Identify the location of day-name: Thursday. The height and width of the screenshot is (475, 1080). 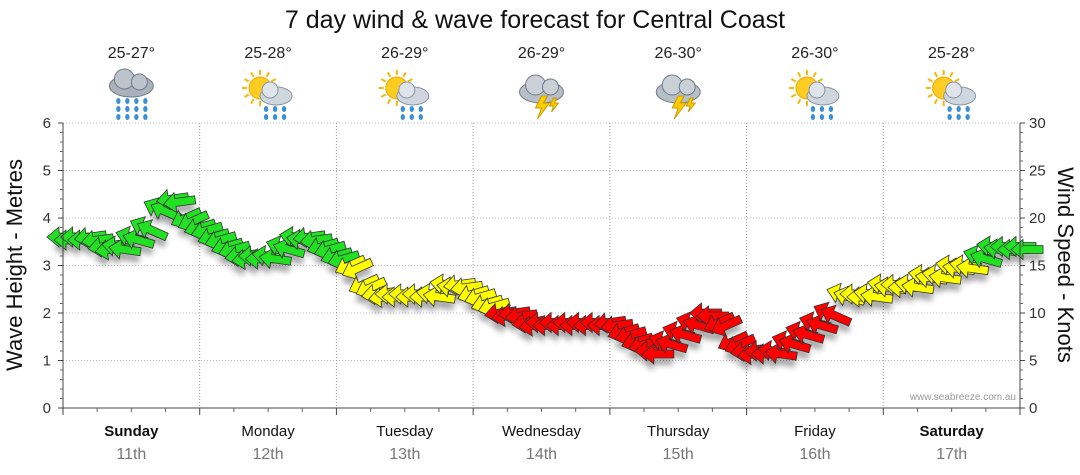
(678, 431).